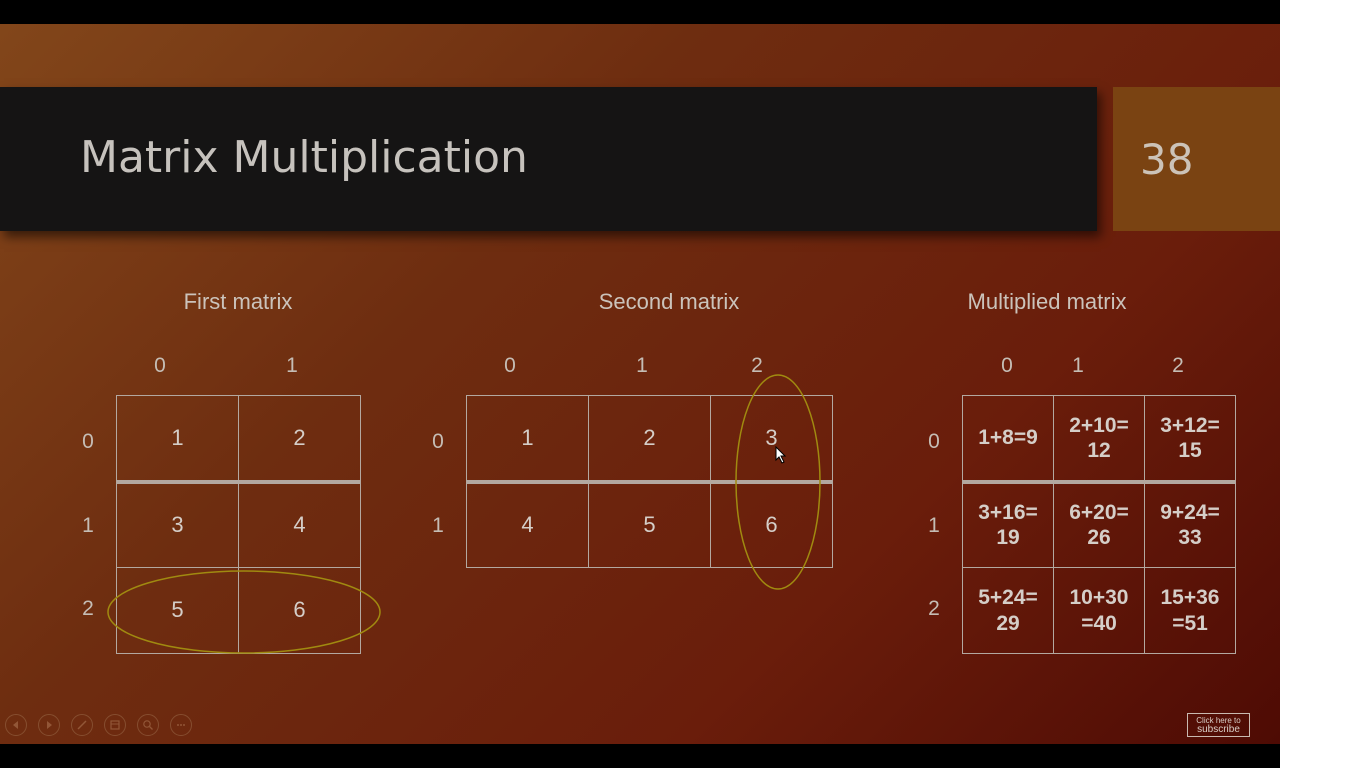 The image size is (1359, 768). What do you see at coordinates (669, 301) in the screenshot?
I see `second-matrix-title: Second matrix` at bounding box center [669, 301].